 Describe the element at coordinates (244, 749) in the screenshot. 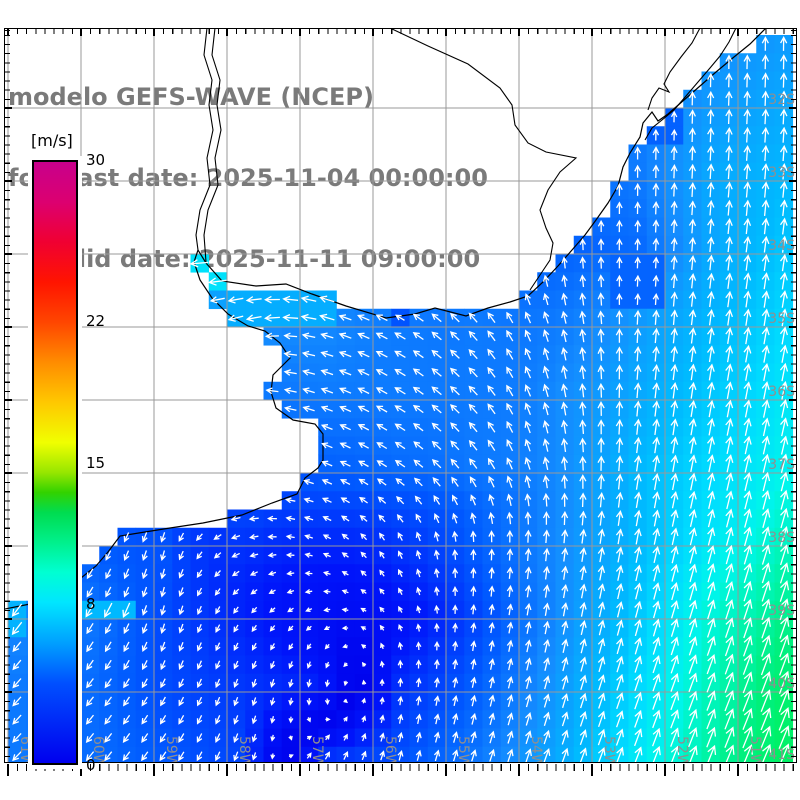

I see `lon-label: 58W` at that location.